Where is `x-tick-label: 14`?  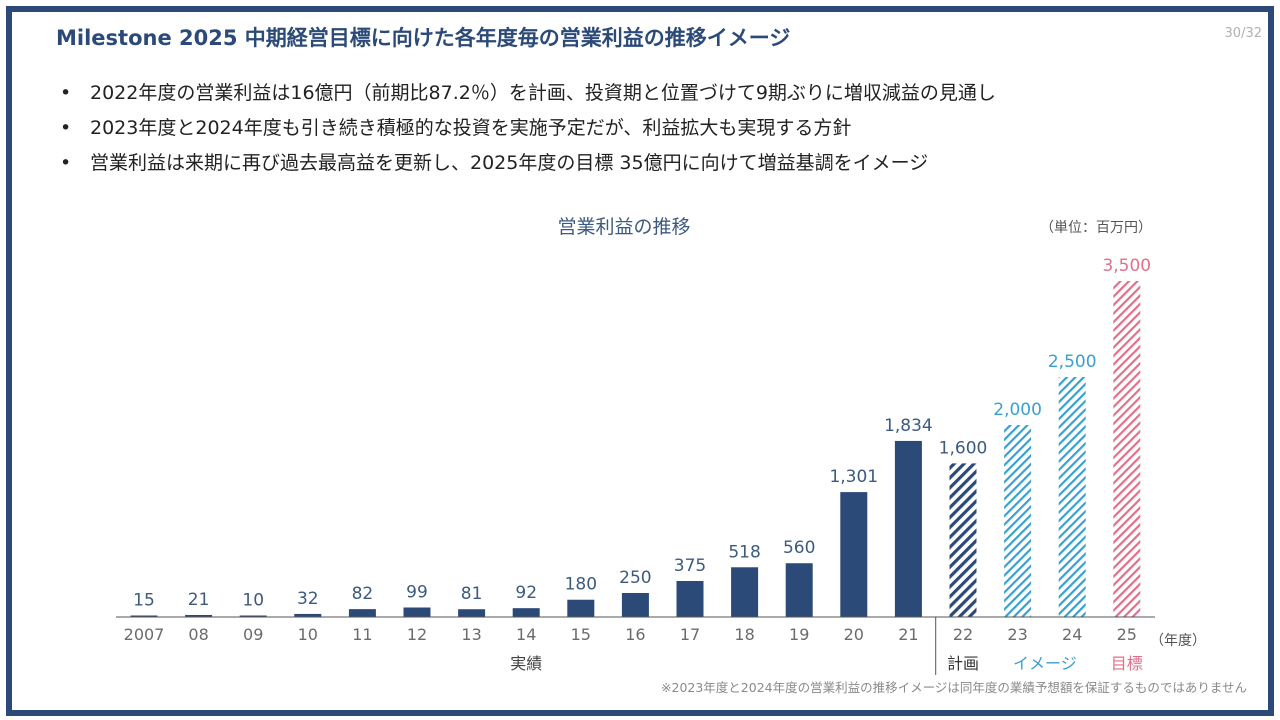
x-tick-label: 14 is located at coordinates (526, 634).